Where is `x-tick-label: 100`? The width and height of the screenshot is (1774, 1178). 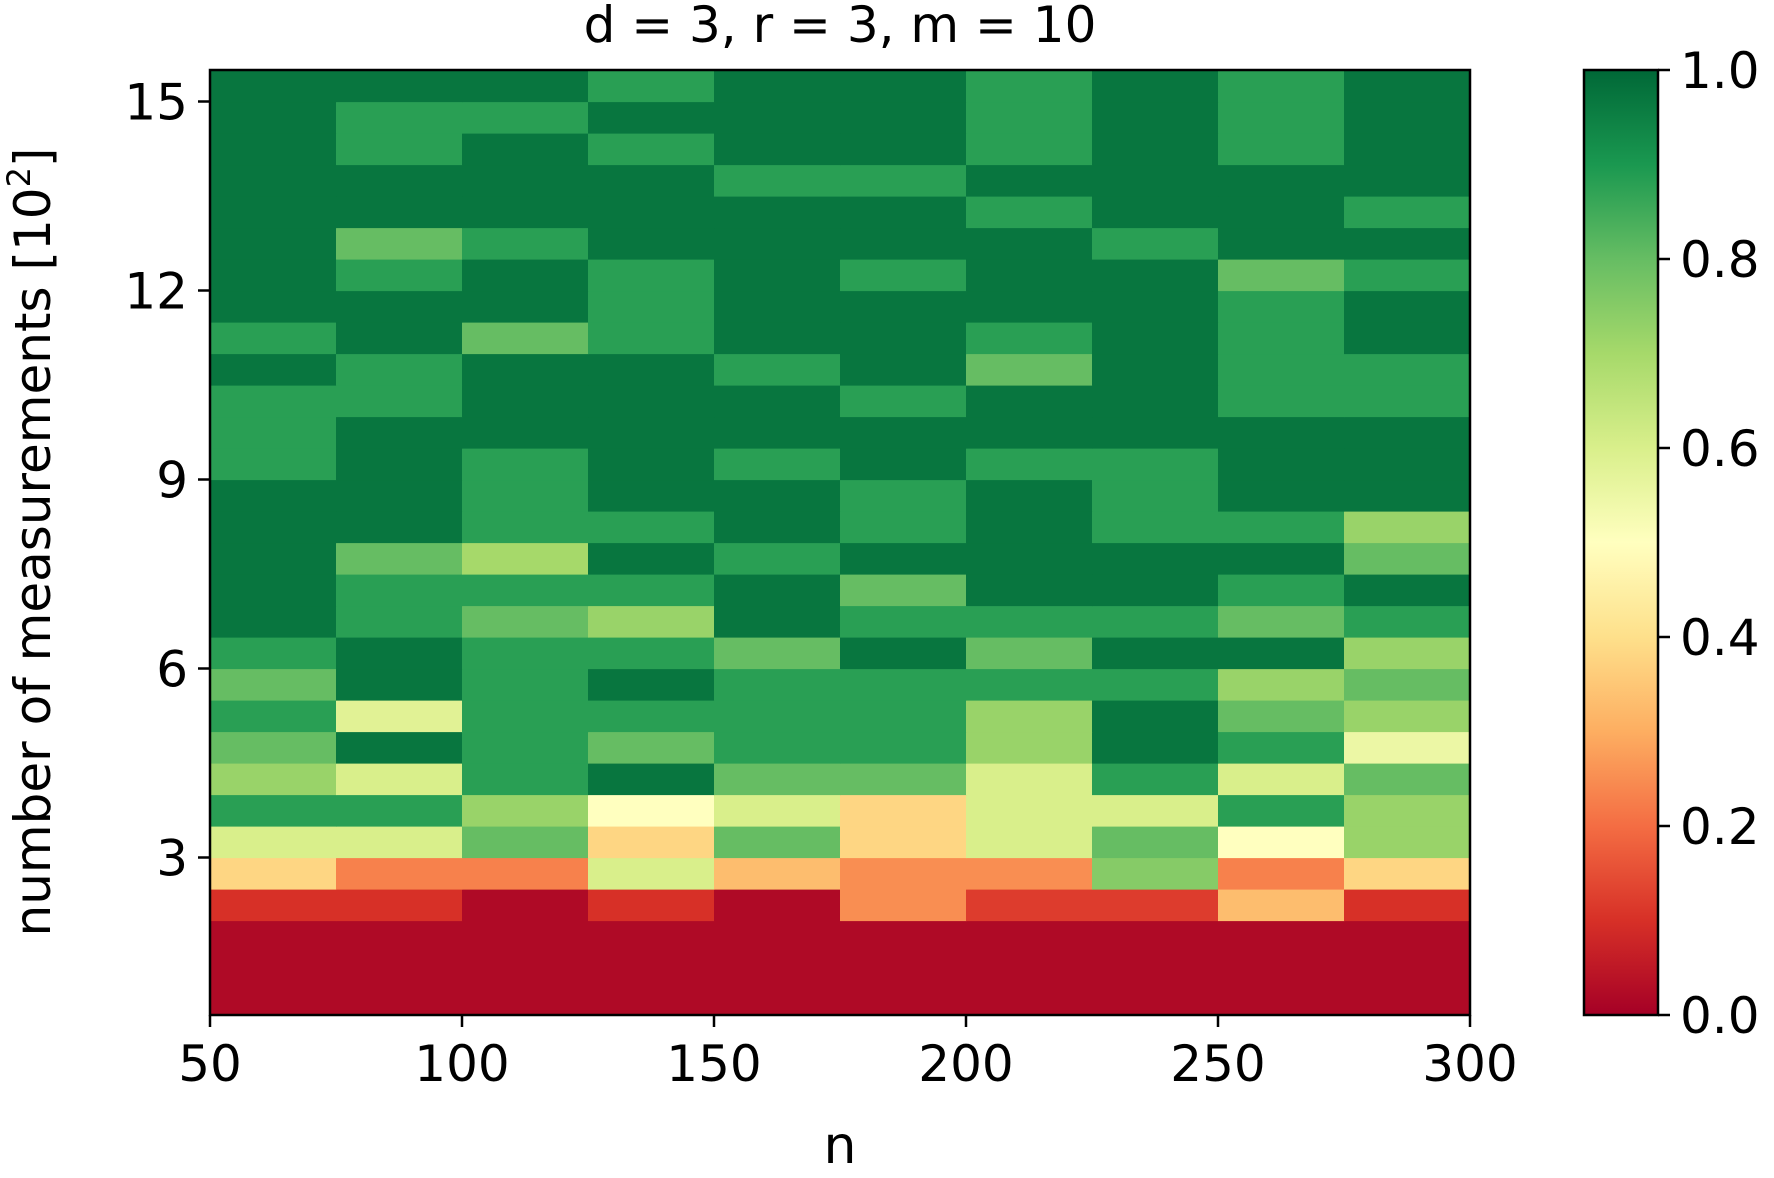 x-tick-label: 100 is located at coordinates (461, 1064).